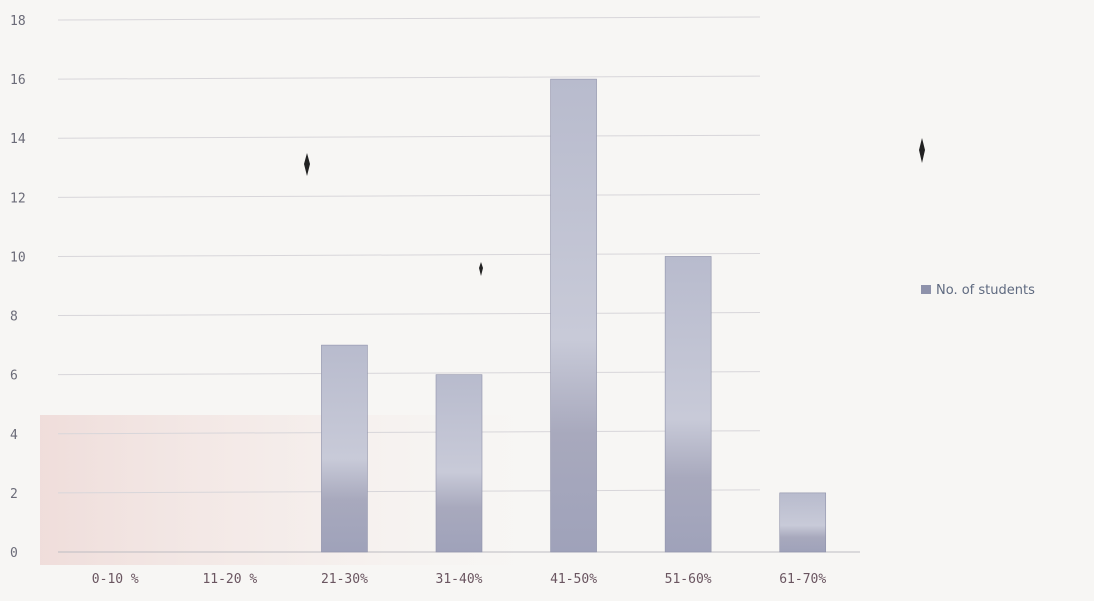  Describe the element at coordinates (14, 553) in the screenshot. I see `y-tick-label: 0` at that location.